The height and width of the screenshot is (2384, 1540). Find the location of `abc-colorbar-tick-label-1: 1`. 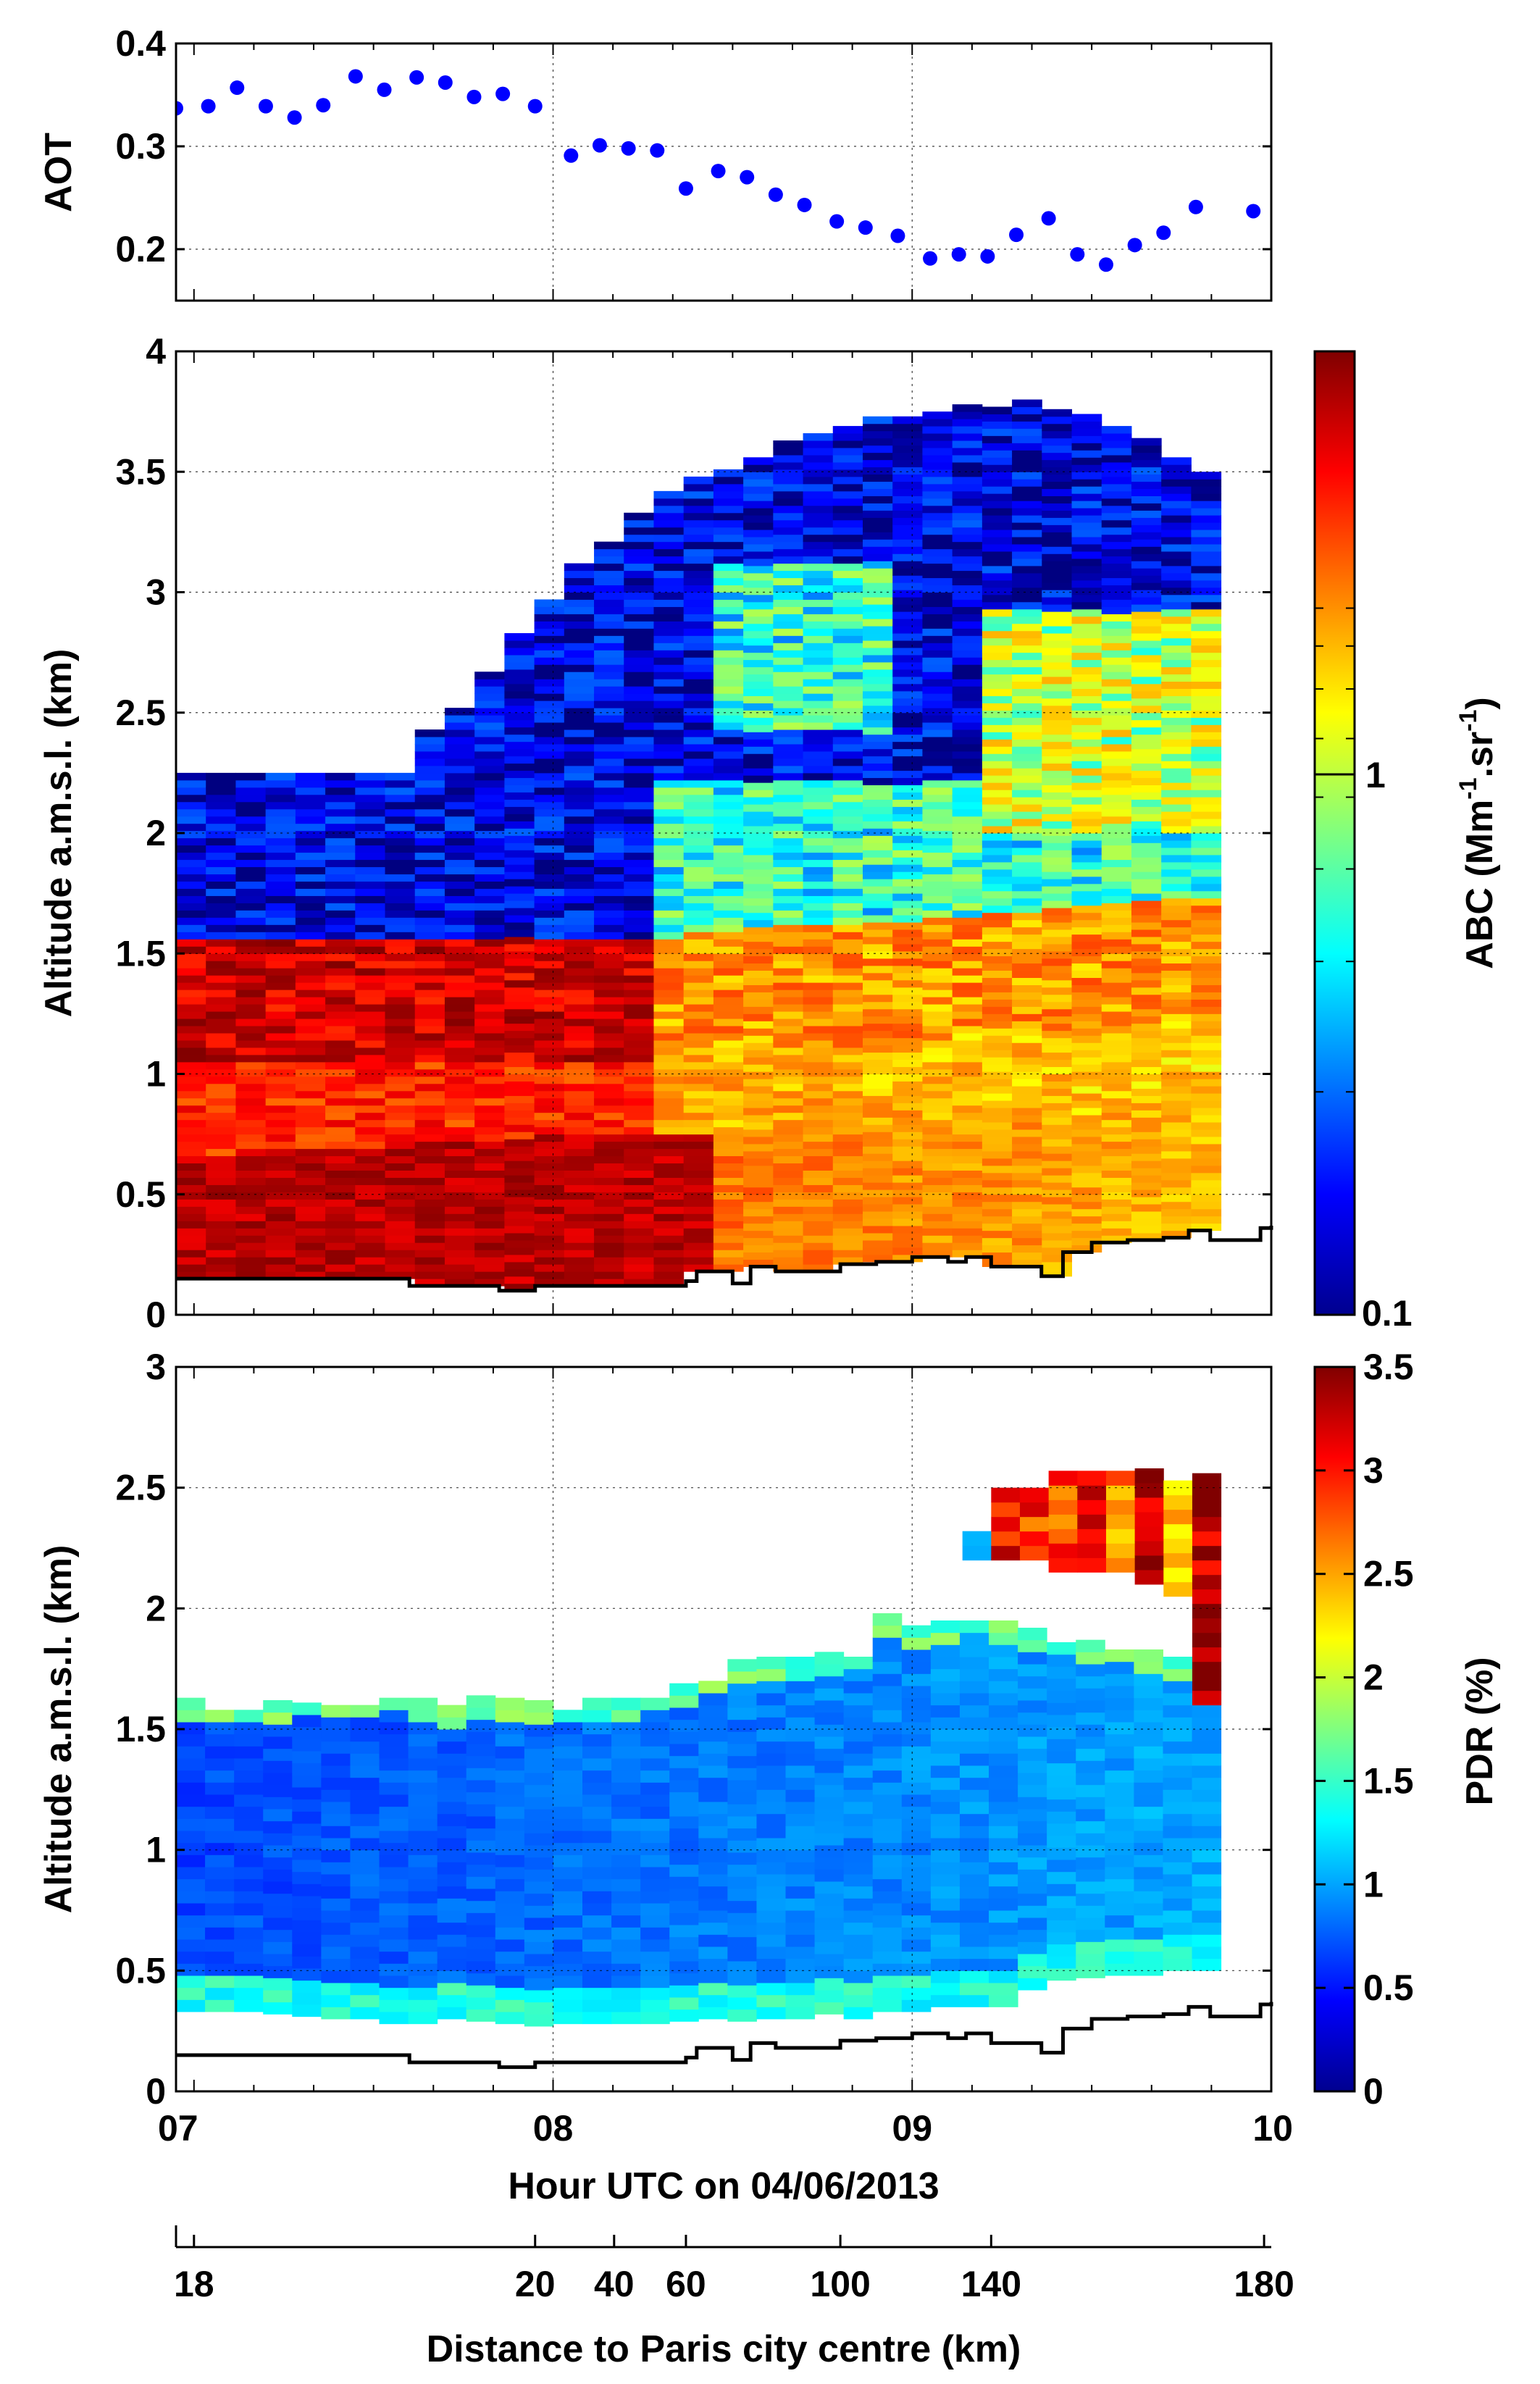

abc-colorbar-tick-label-1: 1 is located at coordinates (1375, 775).